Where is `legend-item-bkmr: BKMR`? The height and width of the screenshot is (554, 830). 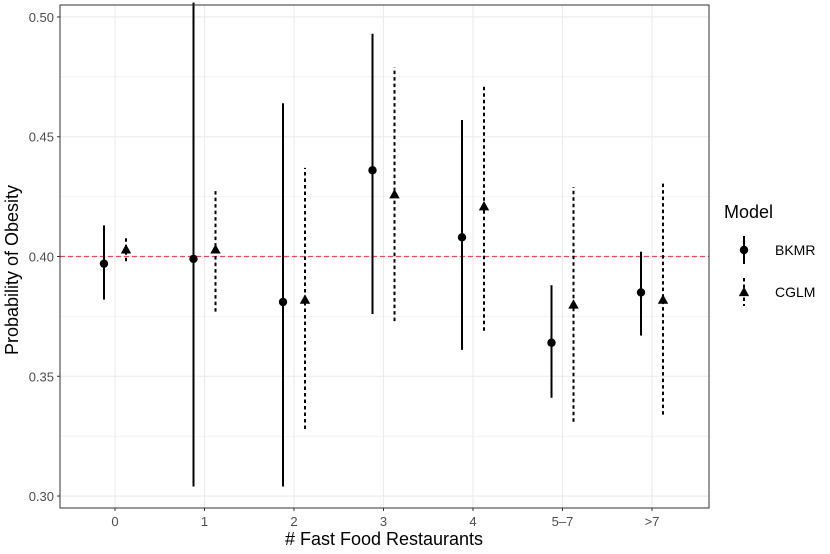
legend-item-bkmr: BKMR is located at coordinates (777, 250).